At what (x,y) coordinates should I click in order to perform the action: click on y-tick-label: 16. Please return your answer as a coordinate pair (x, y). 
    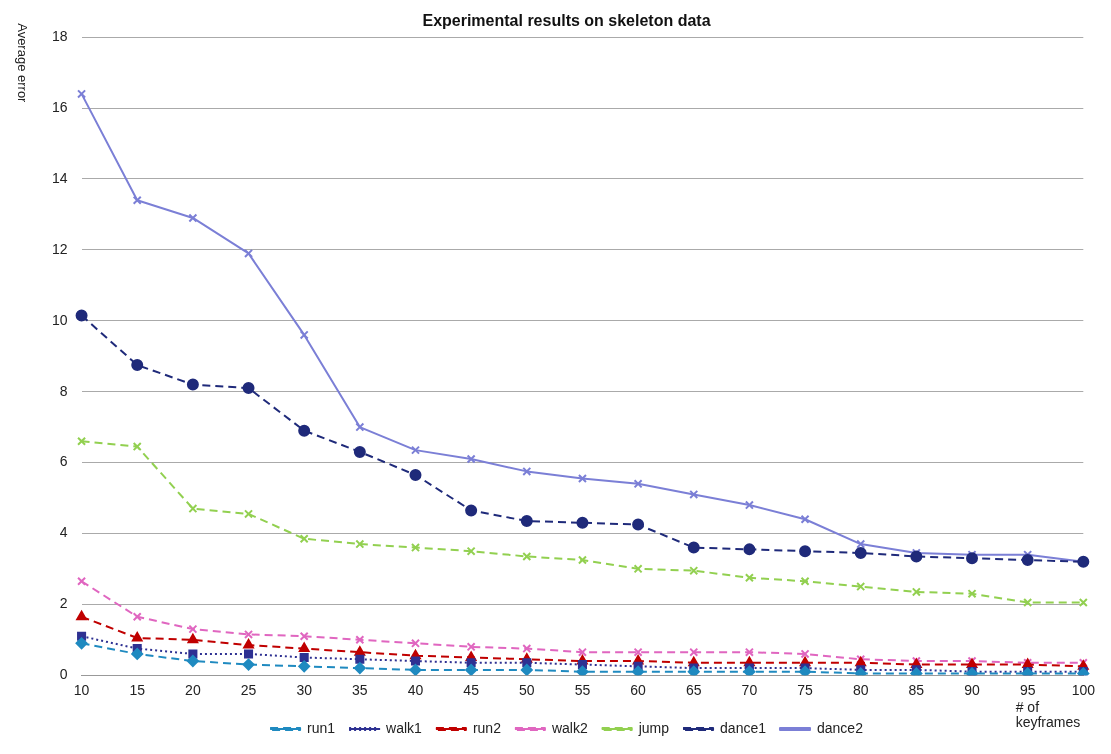
    Looking at the image, I should click on (59, 106).